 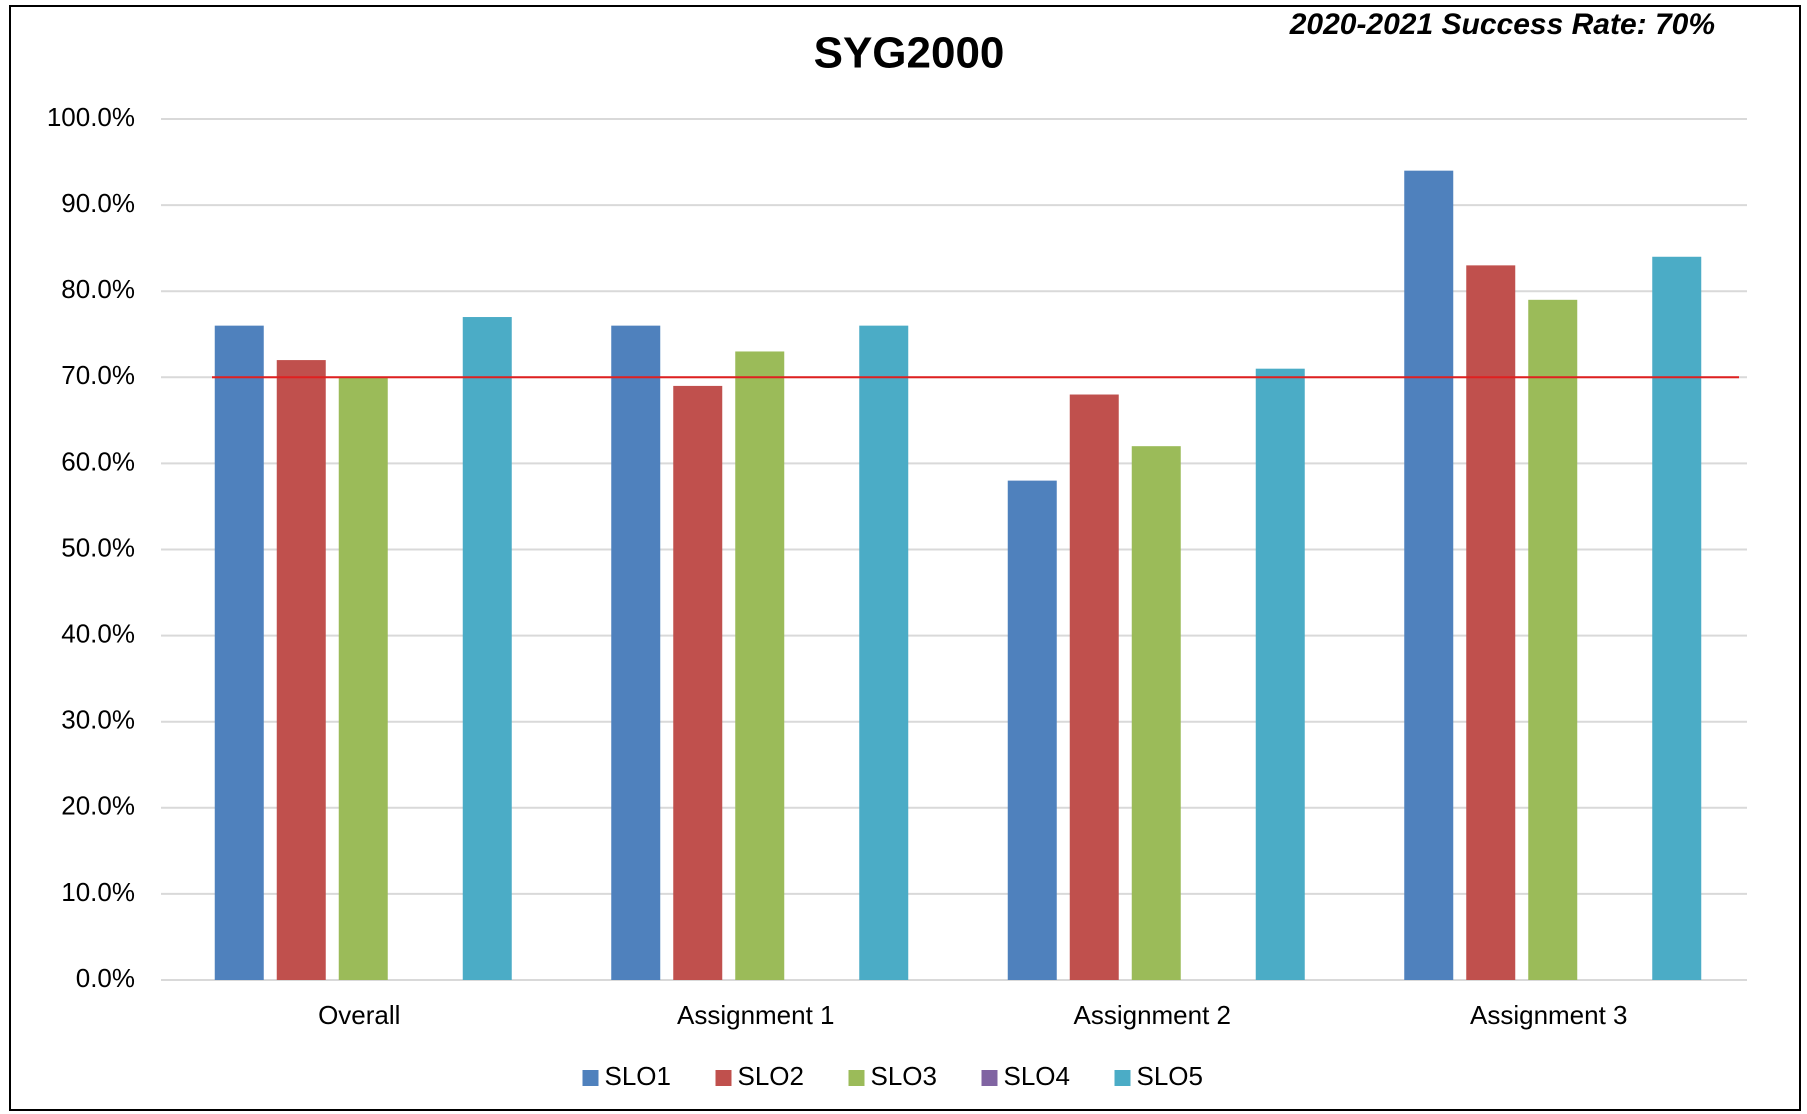 What do you see at coordinates (98, 375) in the screenshot?
I see `y-tick-label: 70.0%` at bounding box center [98, 375].